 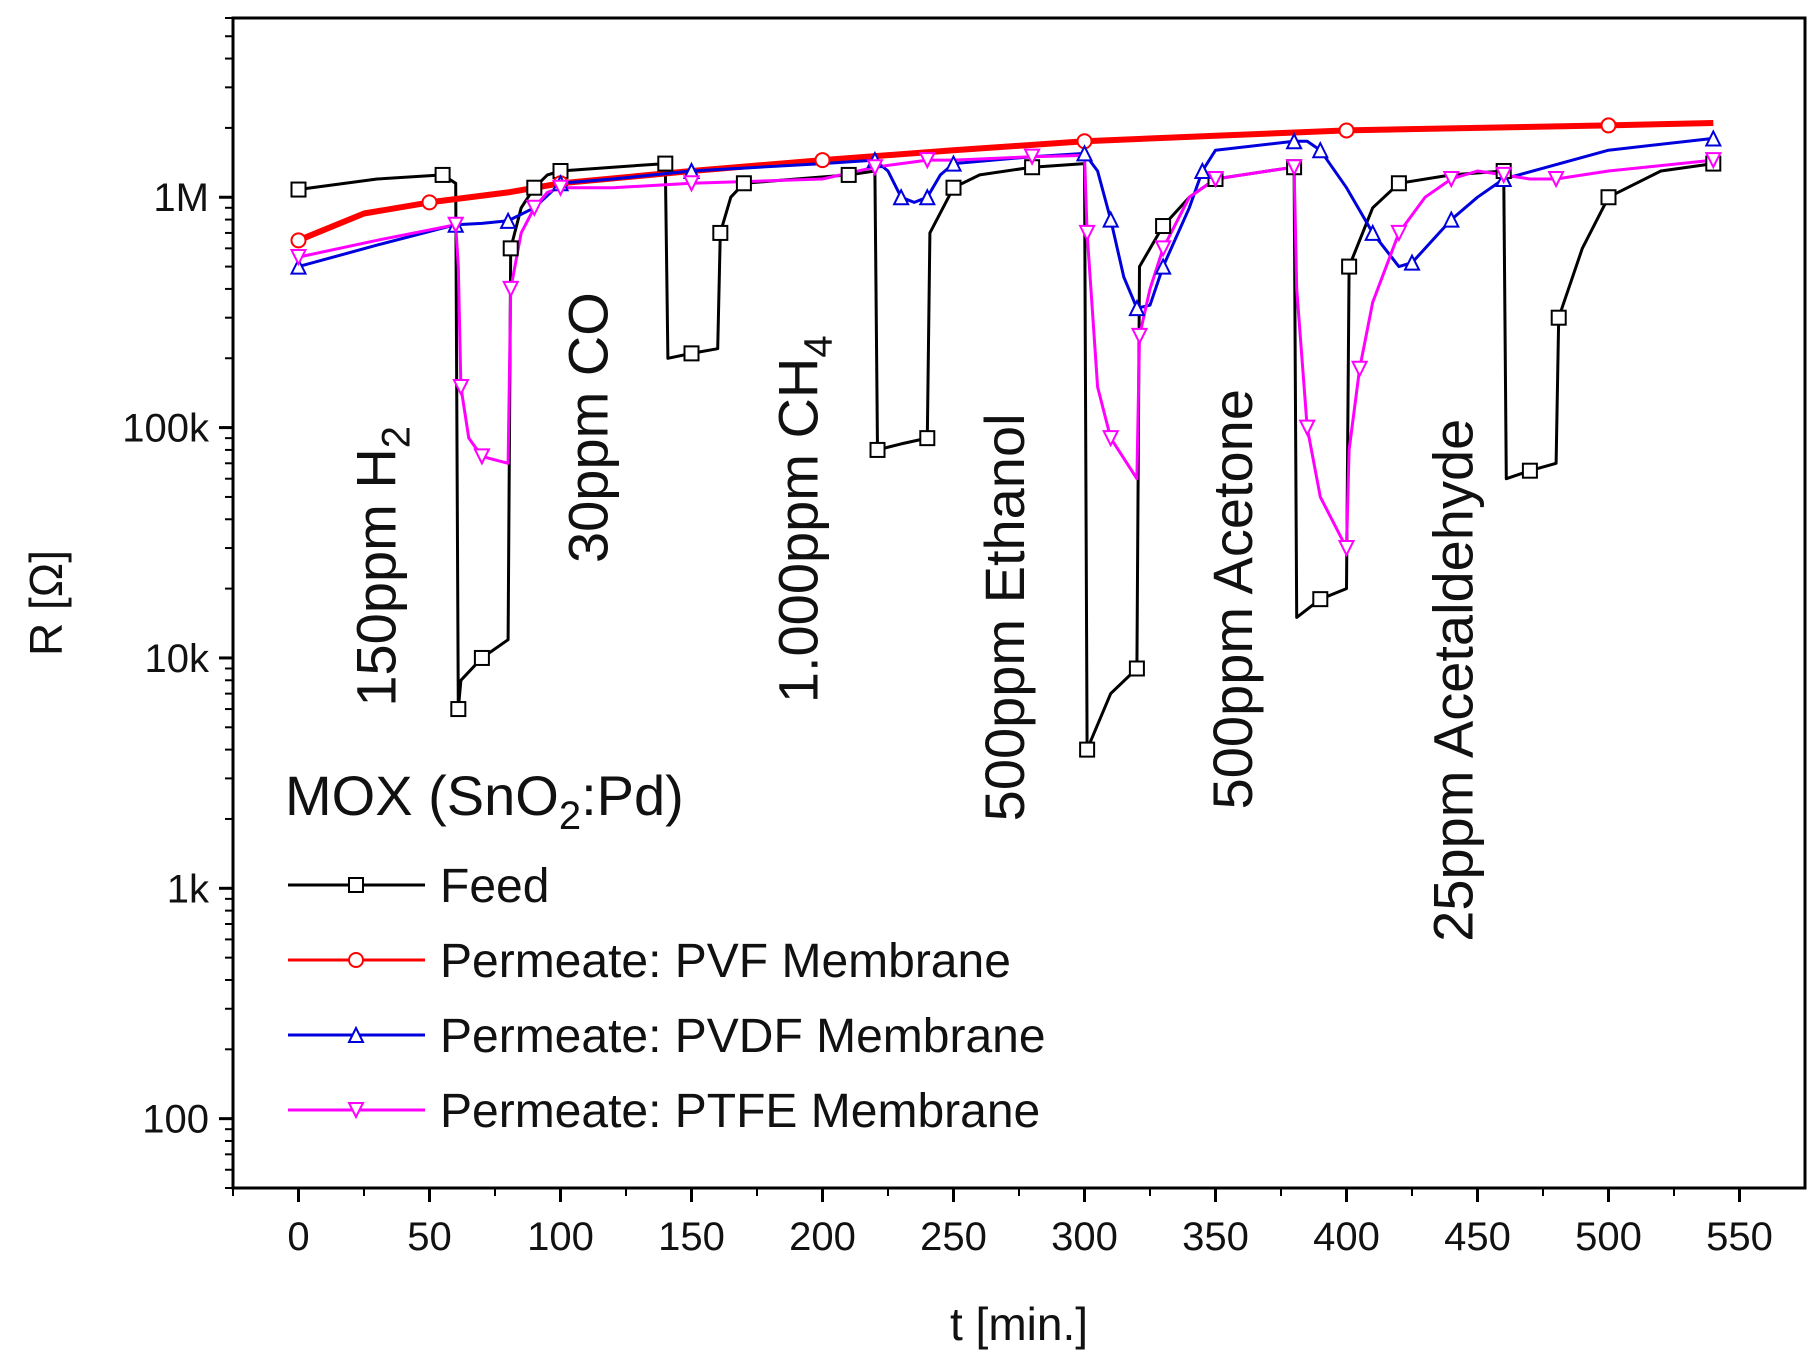 I want to click on gas-annotation-text: 500ppm Ethanol, so click(x=1004, y=617).